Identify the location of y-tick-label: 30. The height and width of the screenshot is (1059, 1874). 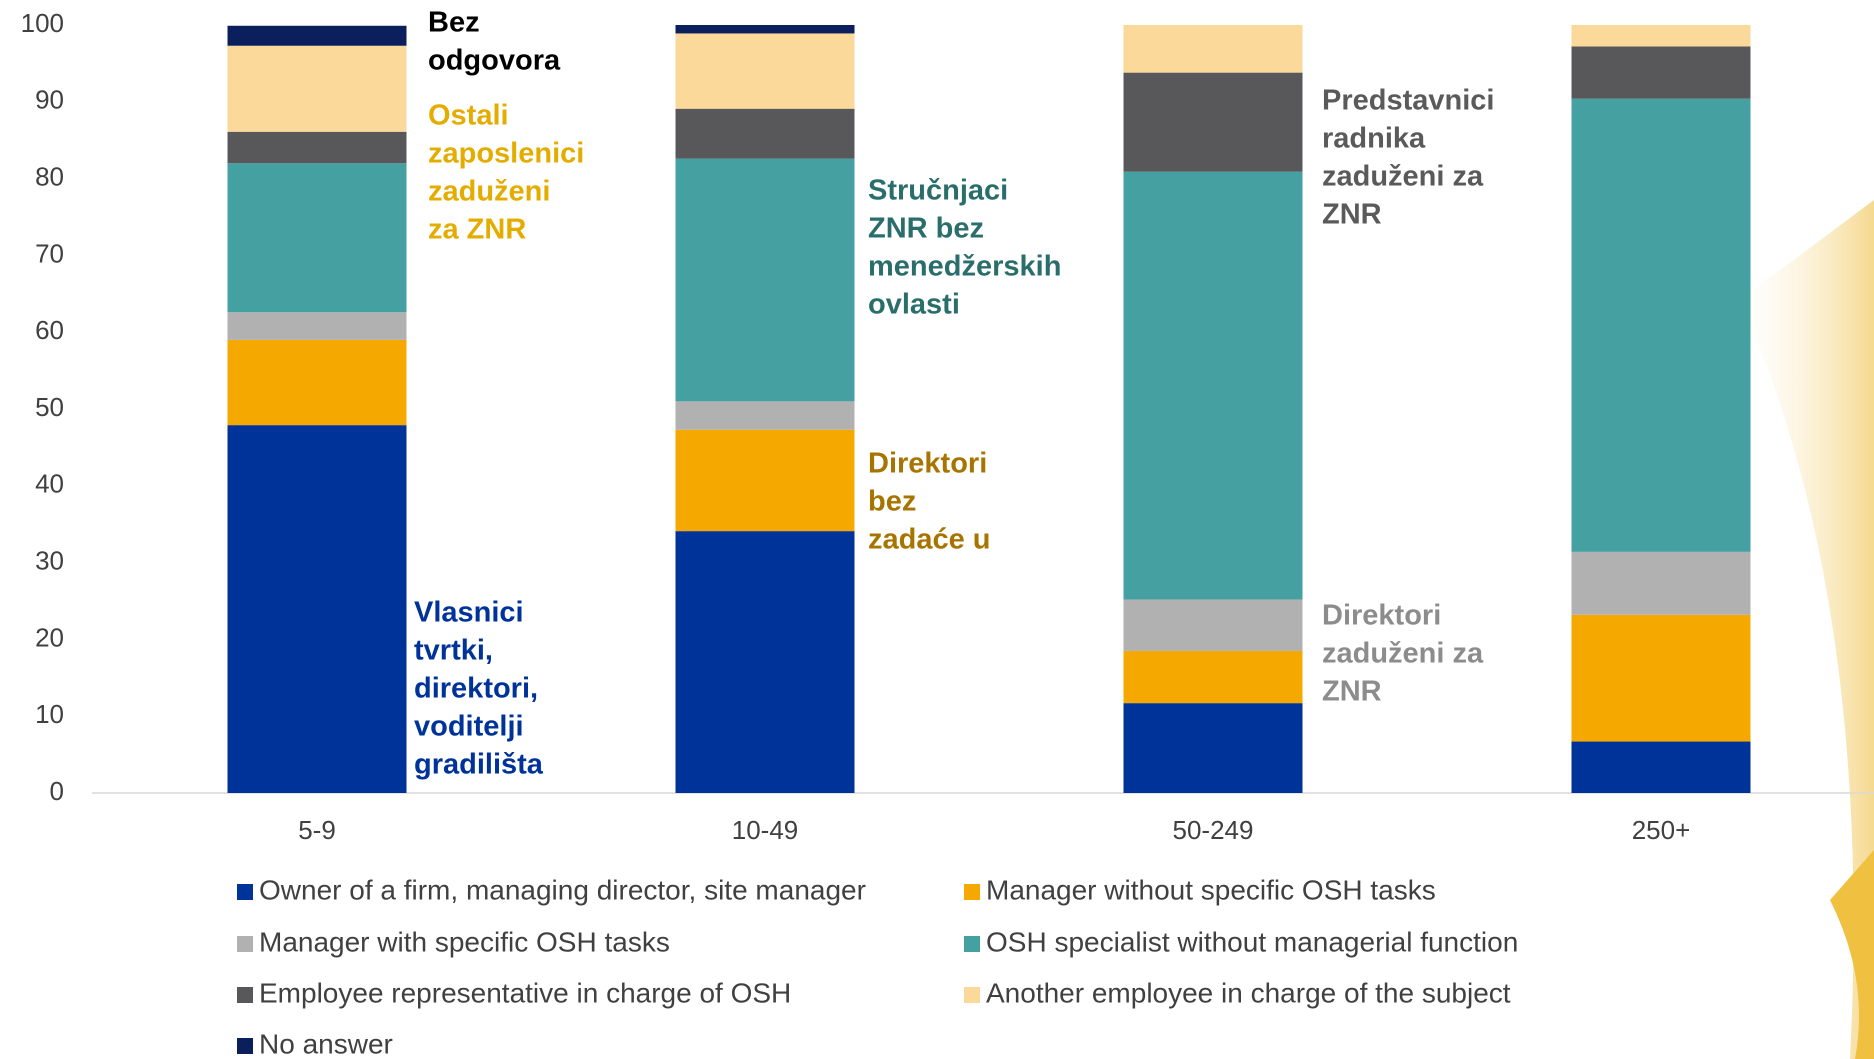
(49, 560).